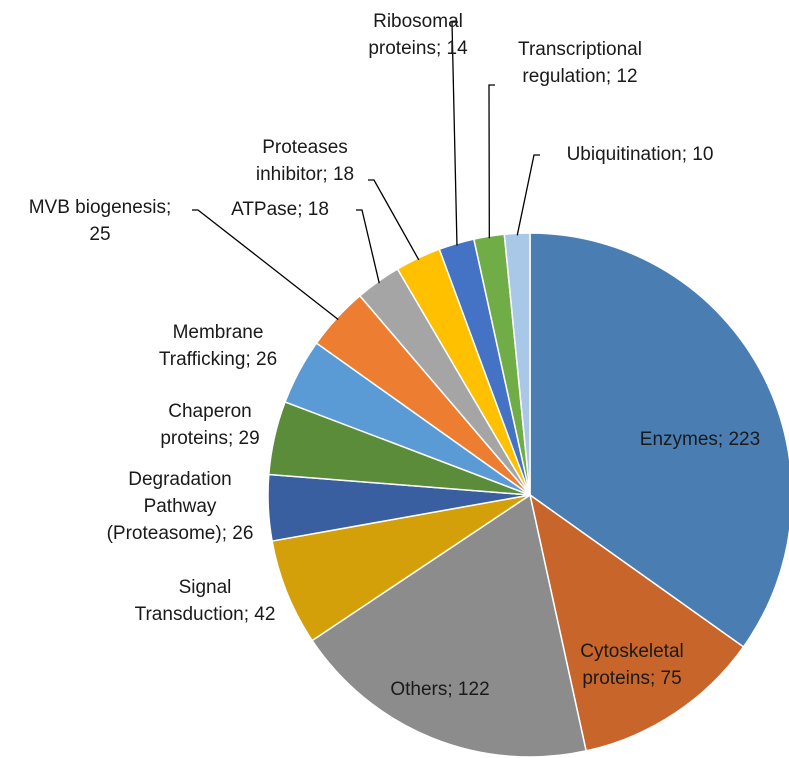 The height and width of the screenshot is (758, 789). What do you see at coordinates (180, 506) in the screenshot?
I see `data-label: Degradation Pathway (Proteasome); 26` at bounding box center [180, 506].